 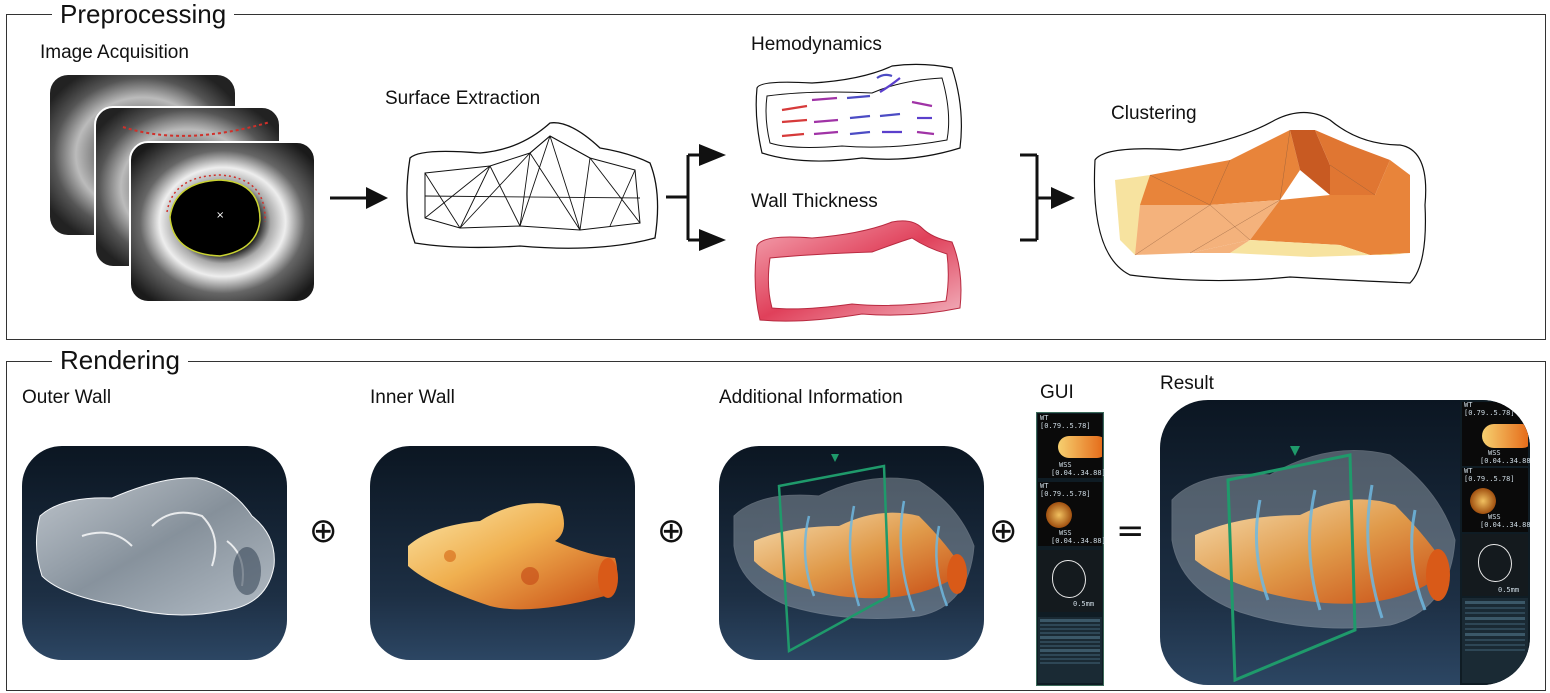 What do you see at coordinates (1078, 541) in the screenshot?
I see `gui-wss-range-2: [0.04..34.88]` at bounding box center [1078, 541].